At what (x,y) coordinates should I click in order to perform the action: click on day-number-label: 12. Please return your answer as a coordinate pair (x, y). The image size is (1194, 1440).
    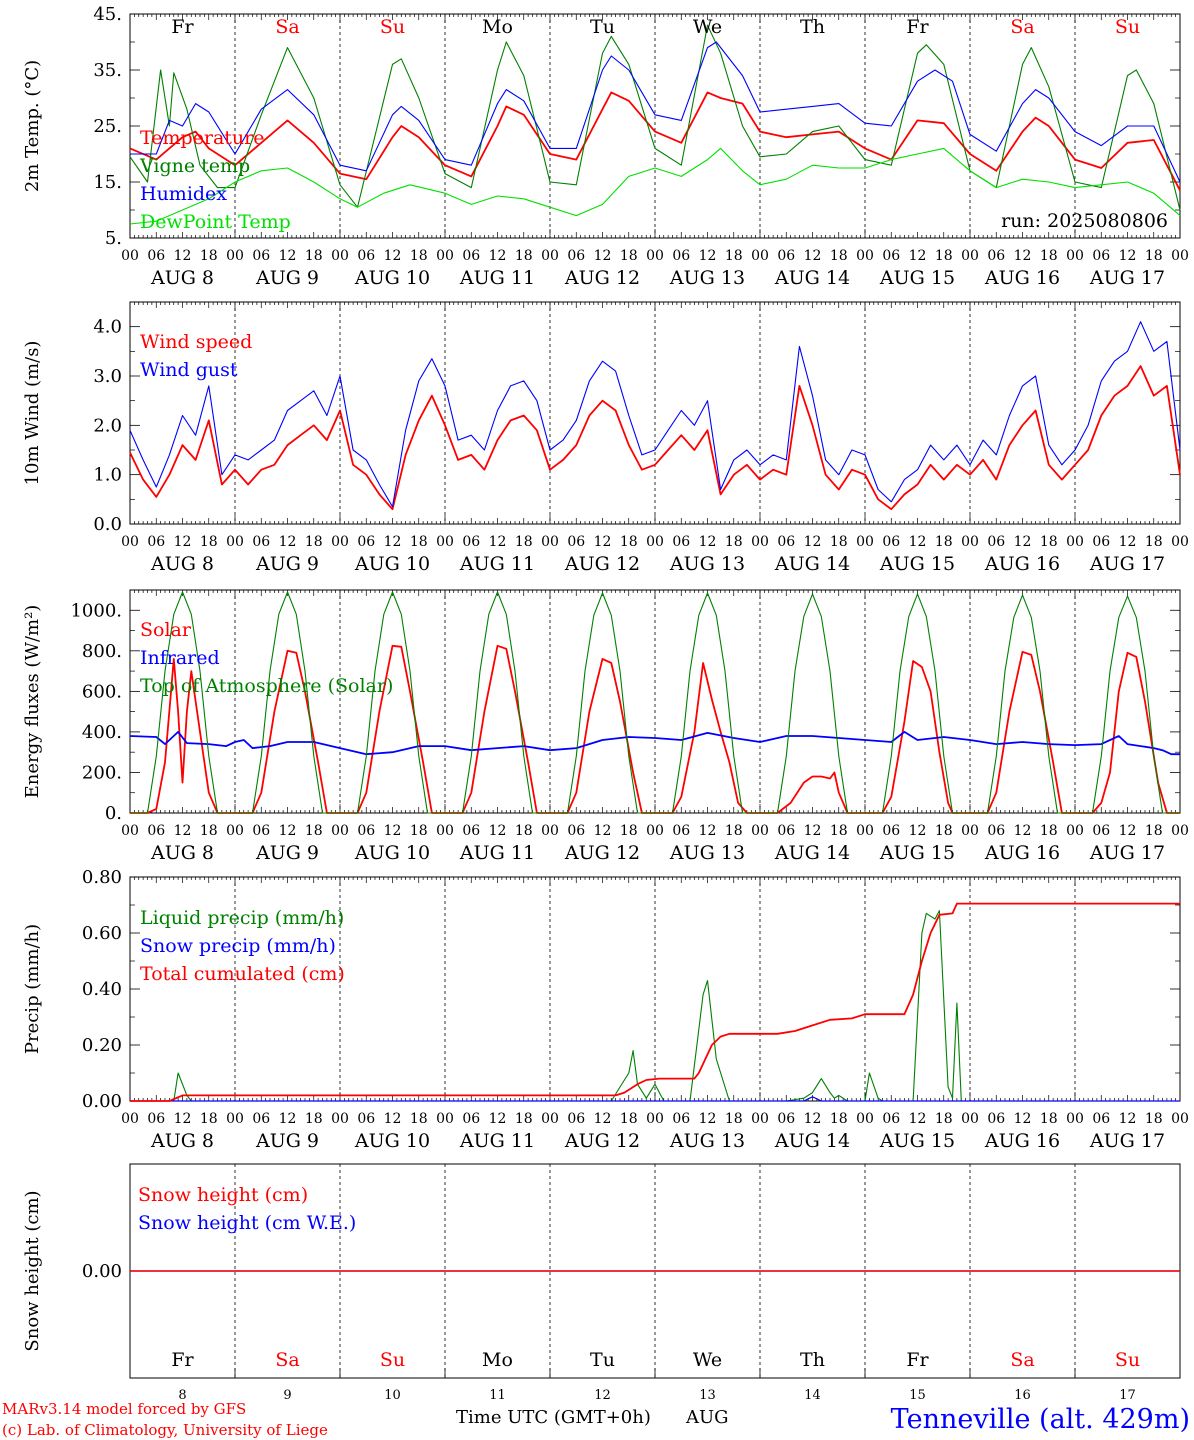
    Looking at the image, I should click on (602, 1395).